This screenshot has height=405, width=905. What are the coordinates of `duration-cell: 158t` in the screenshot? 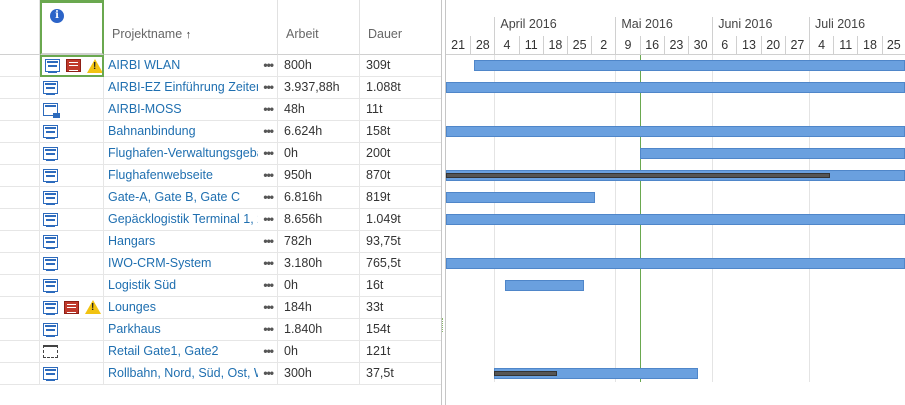 It's located at (378, 131).